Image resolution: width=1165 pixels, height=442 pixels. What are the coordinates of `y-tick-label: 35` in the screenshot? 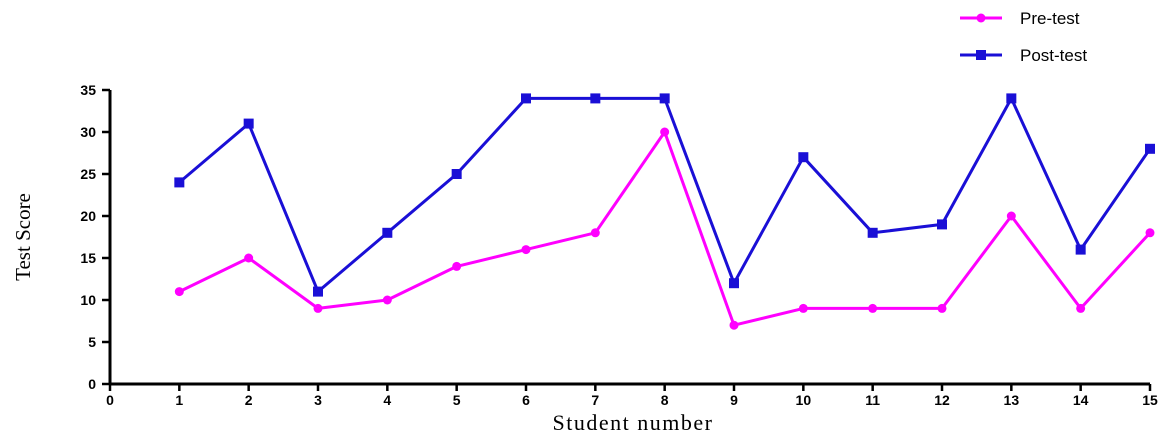 It's located at (88, 90).